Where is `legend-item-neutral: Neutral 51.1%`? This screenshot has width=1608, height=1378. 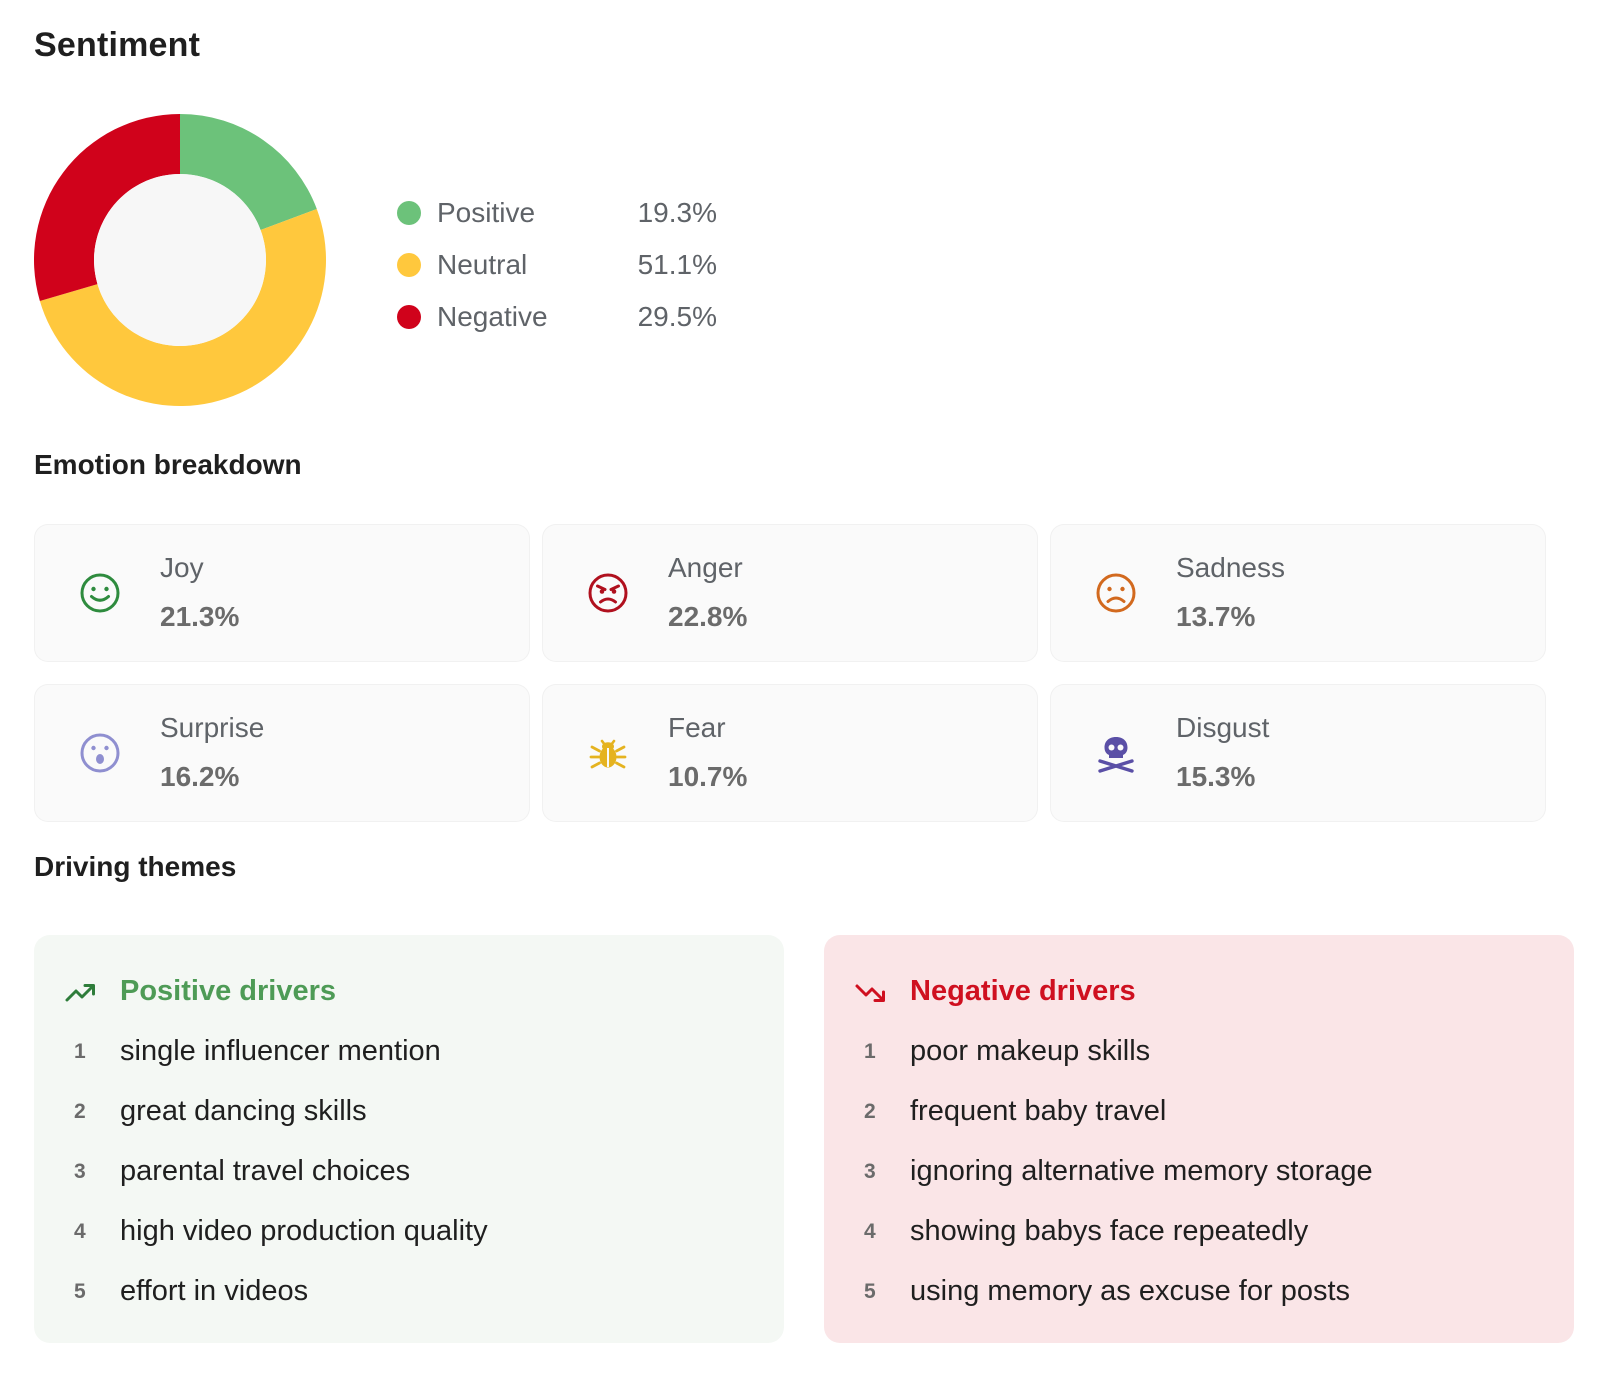
legend-item-neutral: Neutral 51.1% is located at coordinates (557, 265).